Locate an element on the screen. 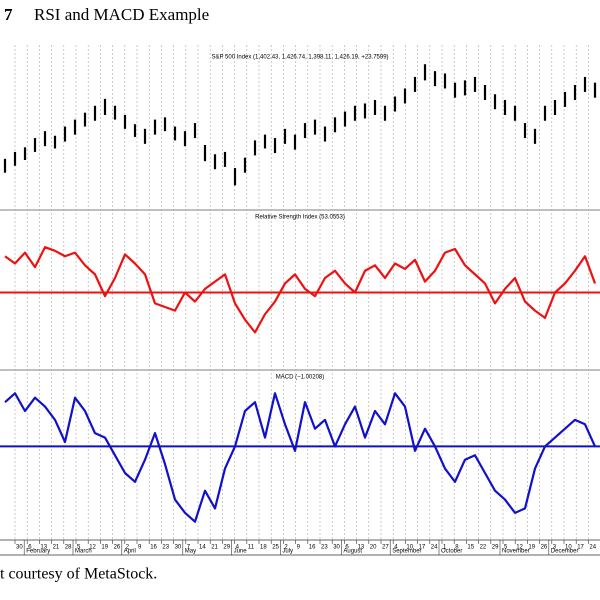  caption: t courtesy of MetaStock. is located at coordinates (78, 574).